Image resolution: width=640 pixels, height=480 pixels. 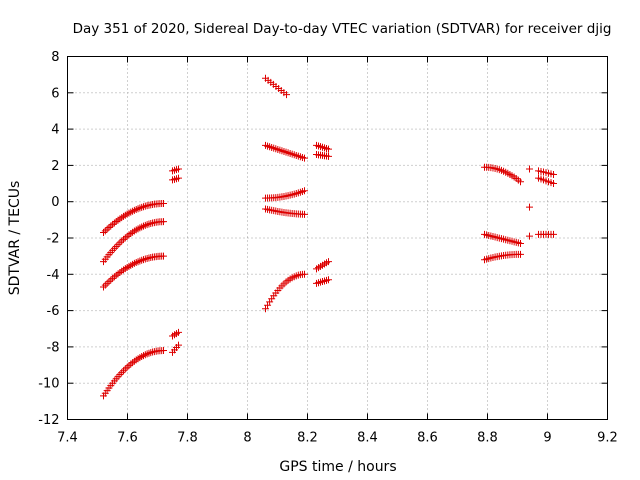 What do you see at coordinates (322, 265) in the screenshot?
I see `series-arc-d3` at bounding box center [322, 265].